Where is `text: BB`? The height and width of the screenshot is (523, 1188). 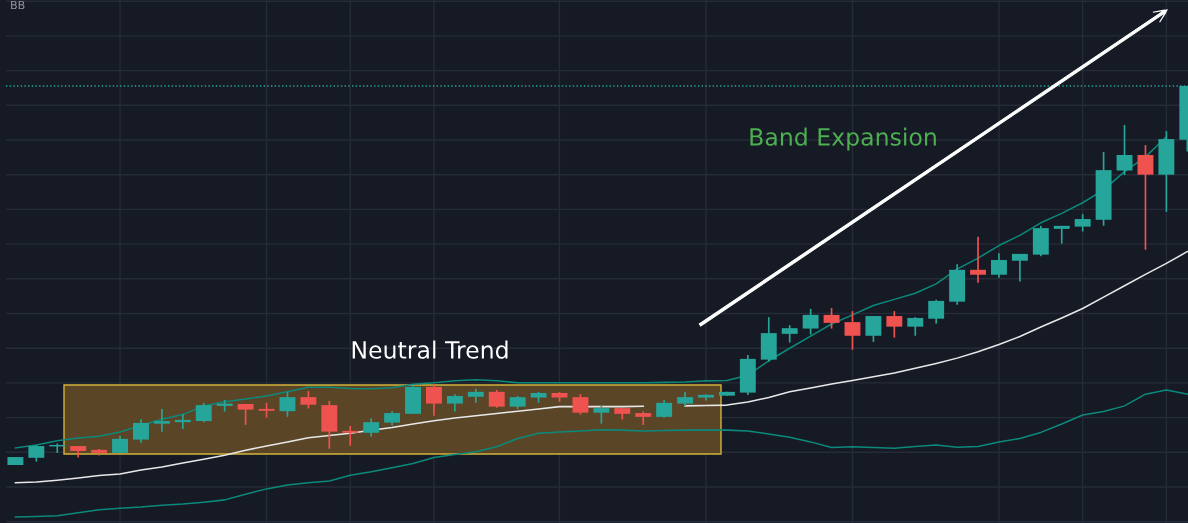
text: BB is located at coordinates (18, 5).